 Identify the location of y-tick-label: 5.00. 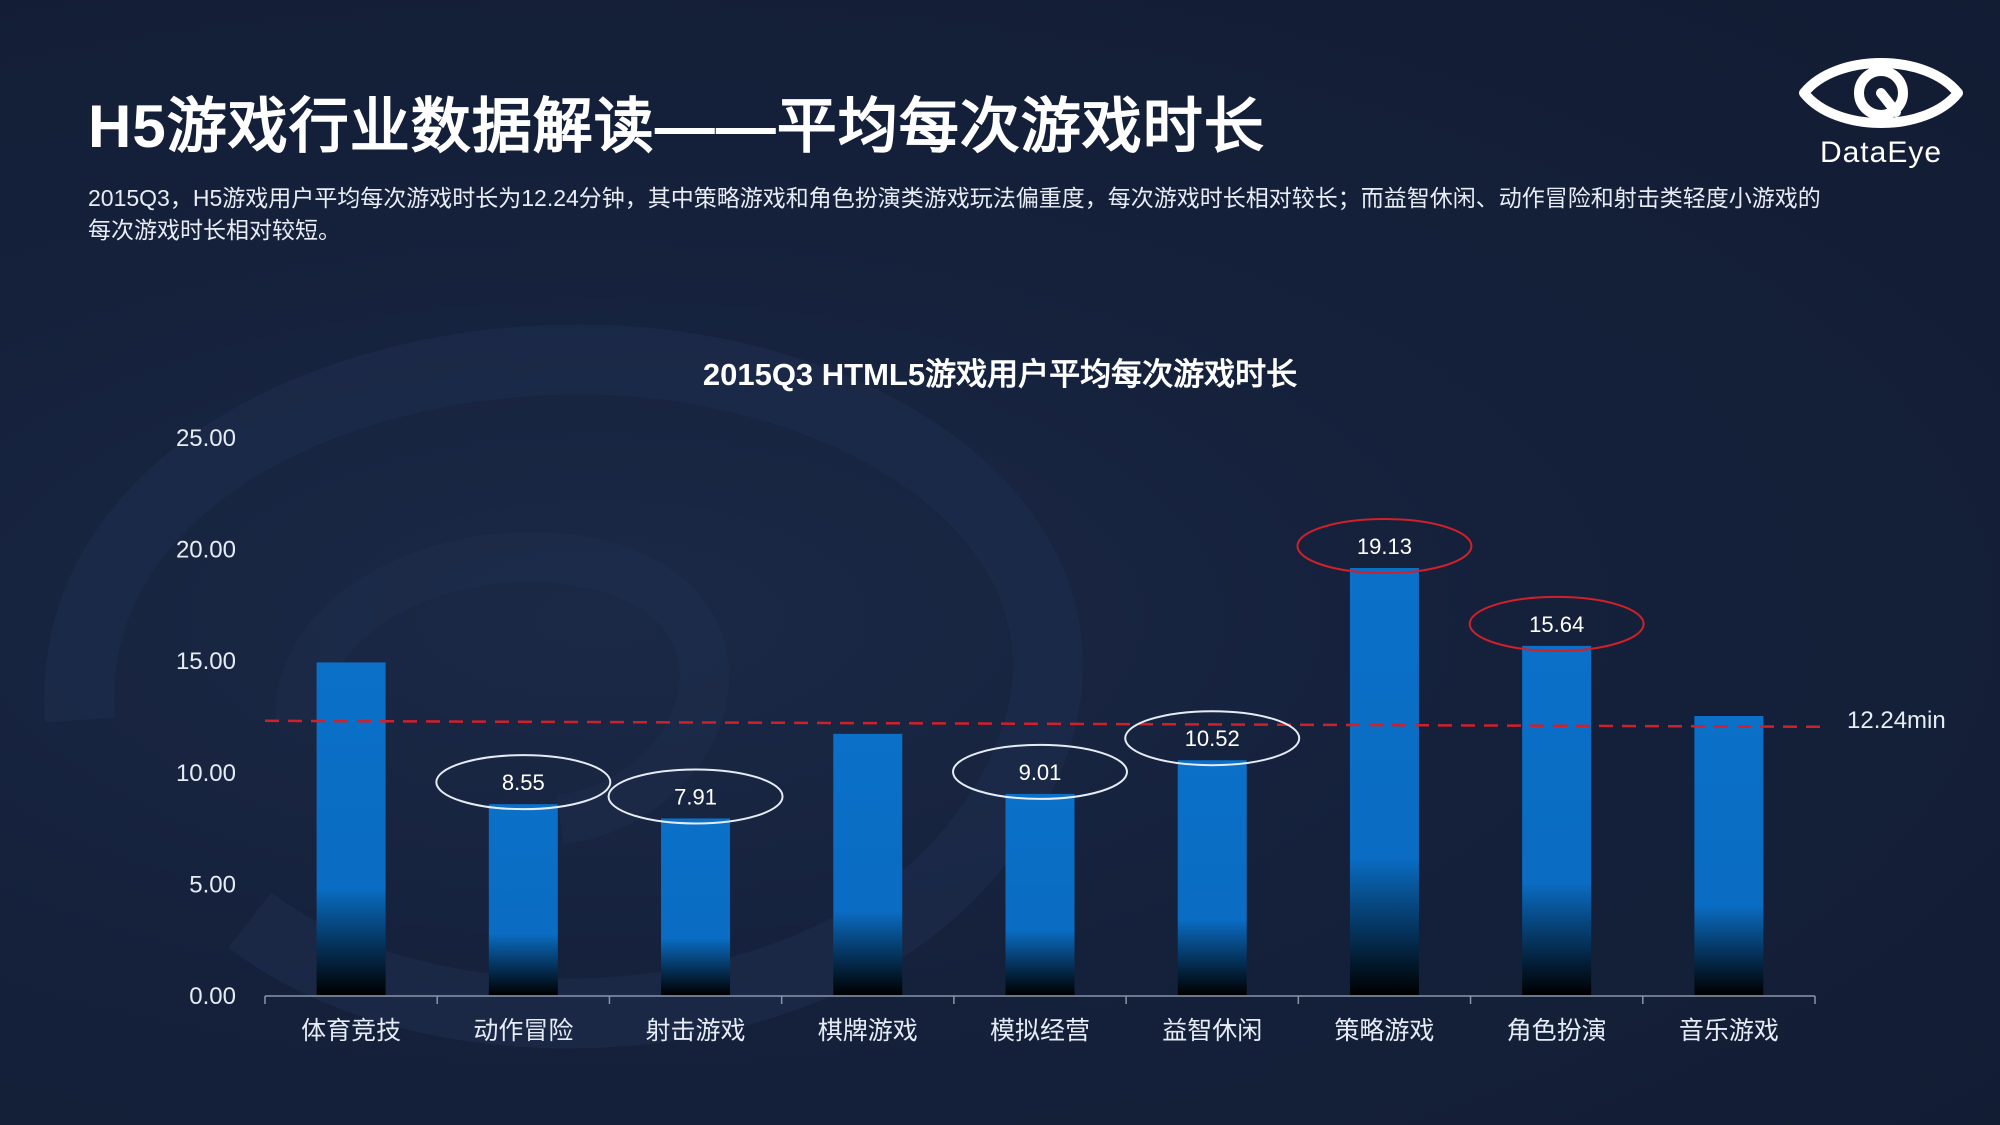
(212, 884).